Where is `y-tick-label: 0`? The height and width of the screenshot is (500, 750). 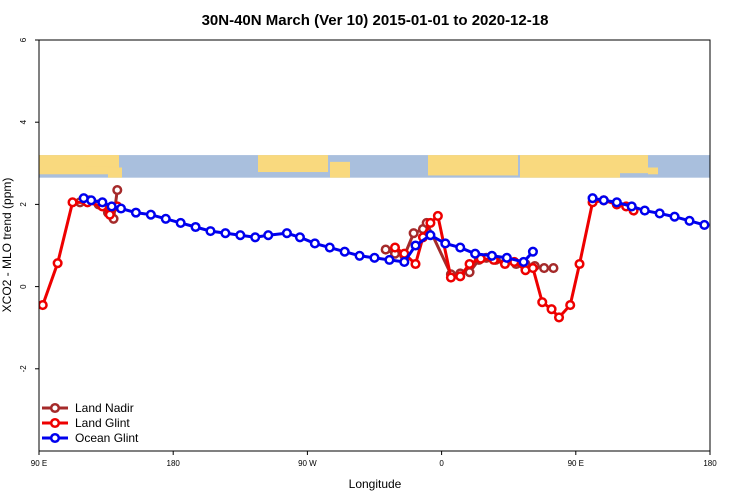 y-tick-label: 0 is located at coordinates (23, 286).